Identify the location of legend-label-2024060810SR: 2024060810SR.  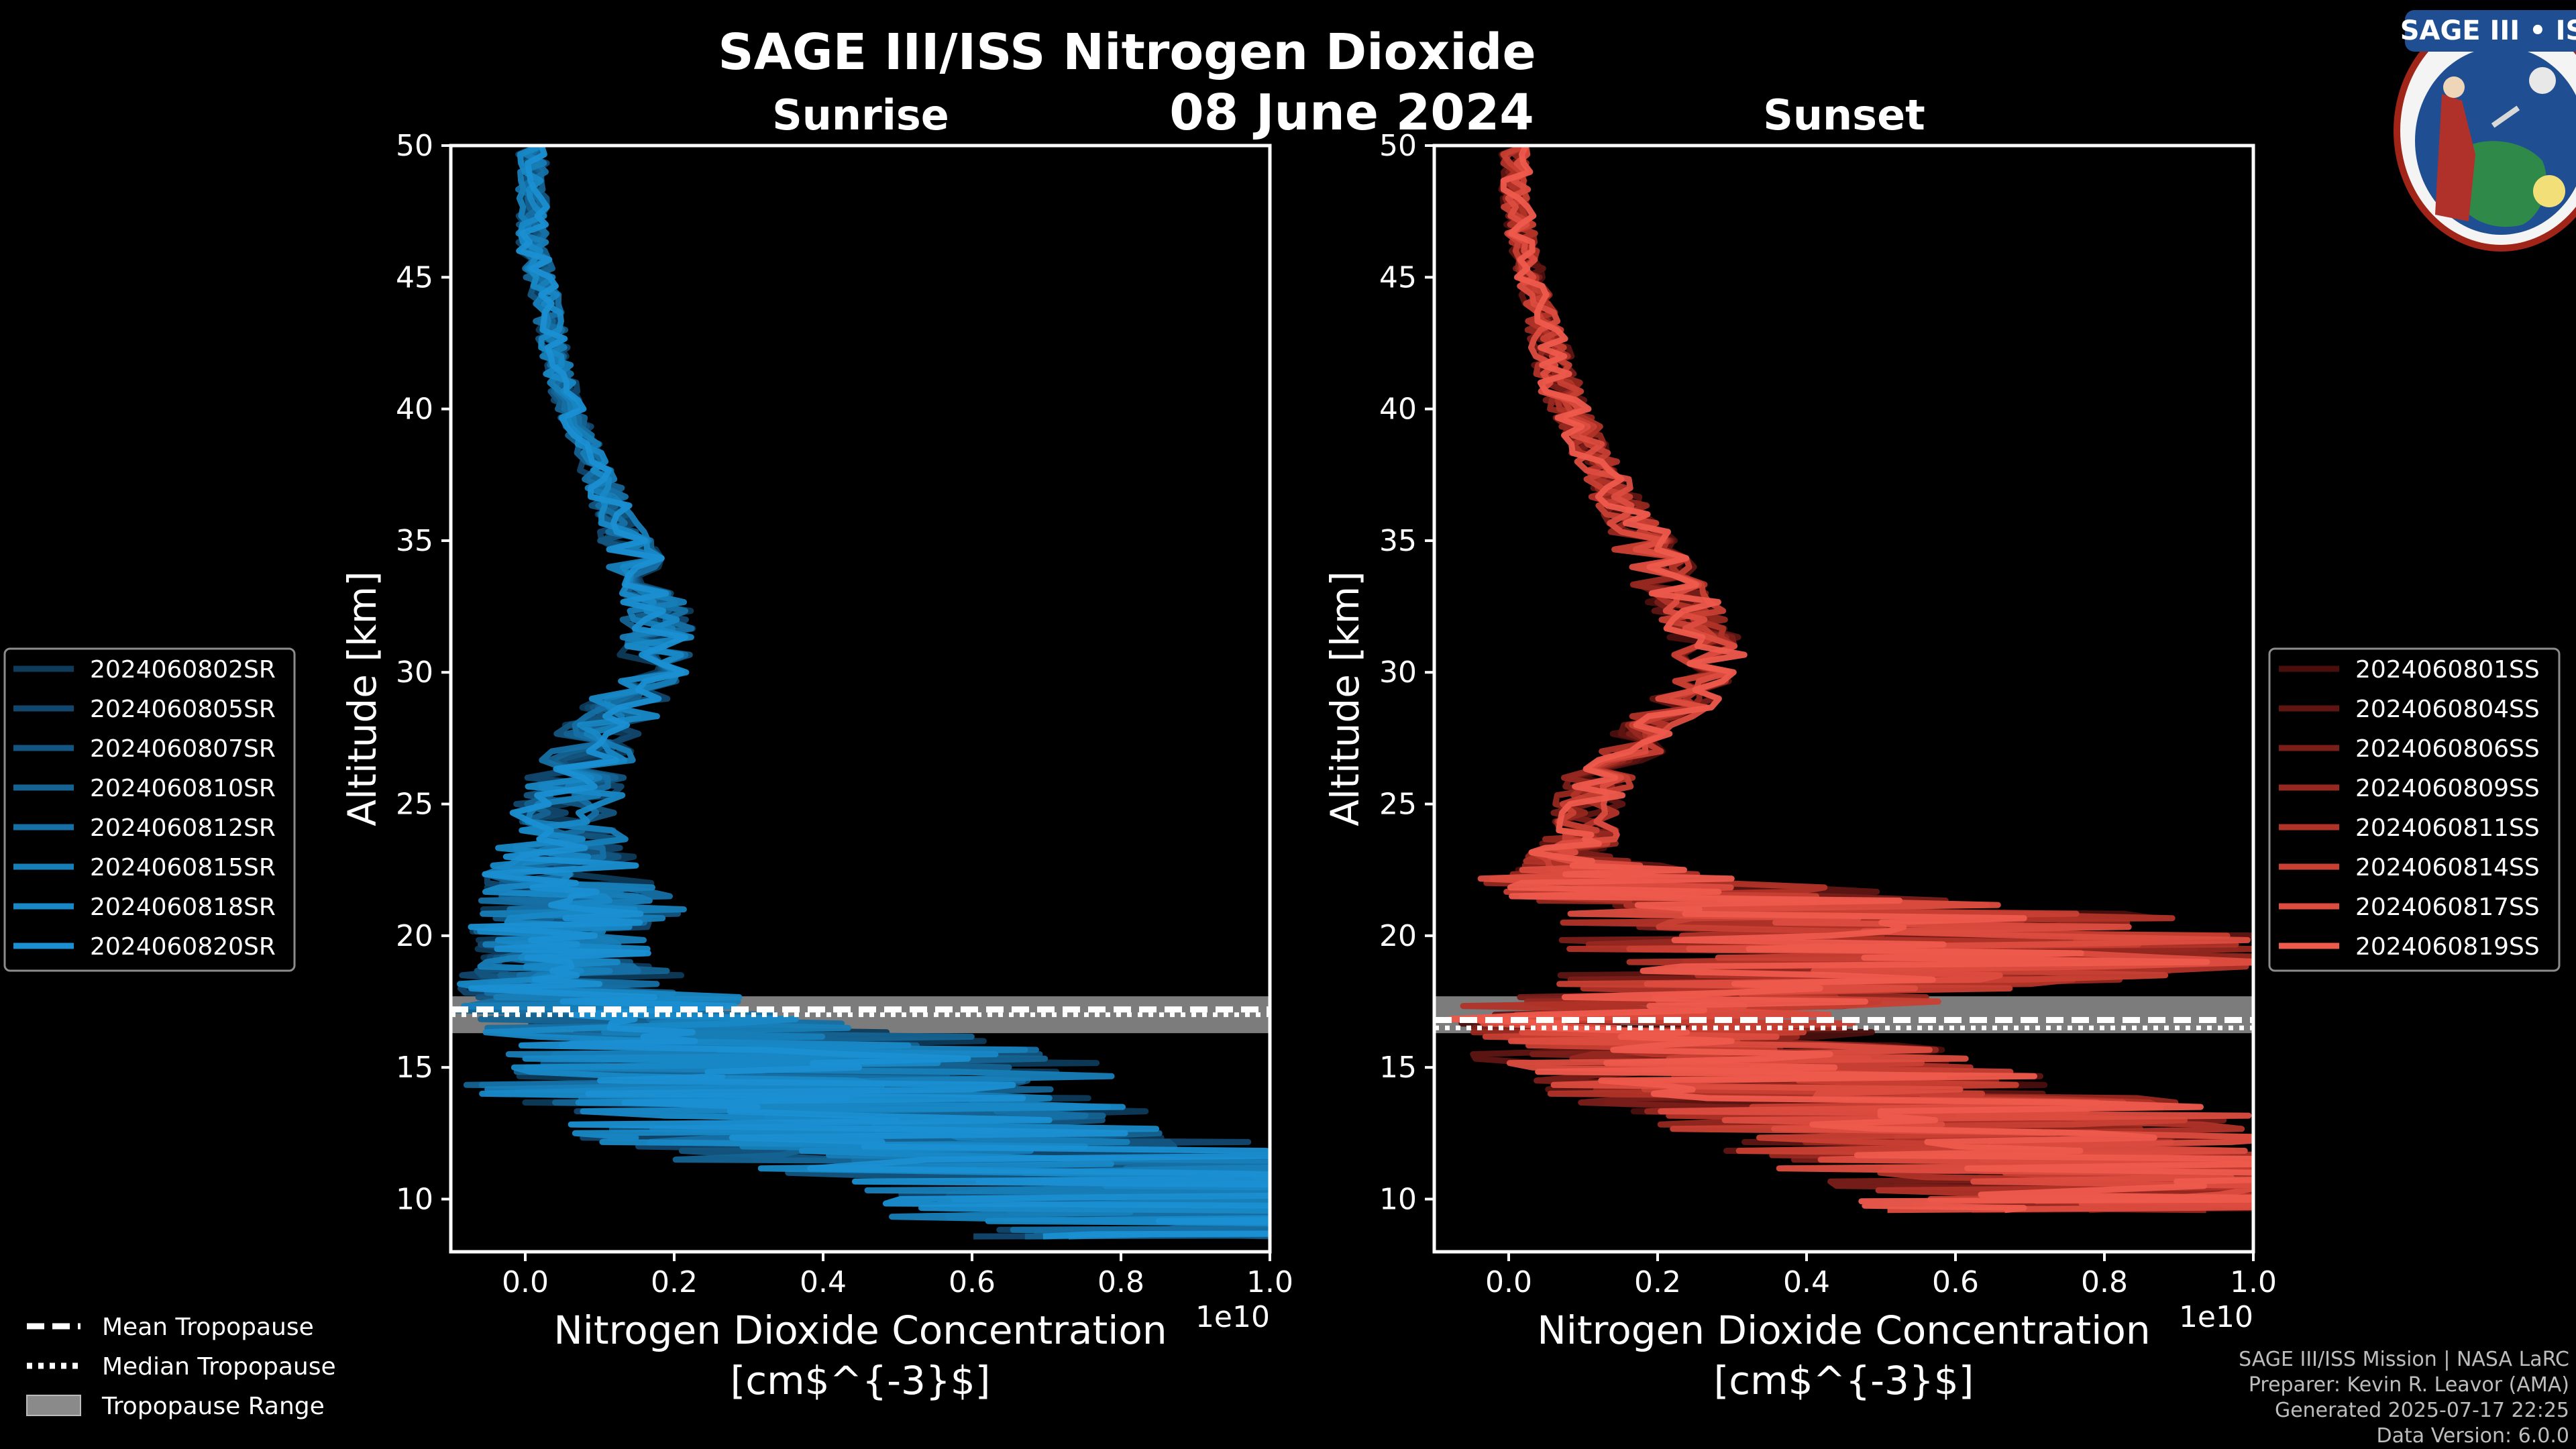
(183, 788).